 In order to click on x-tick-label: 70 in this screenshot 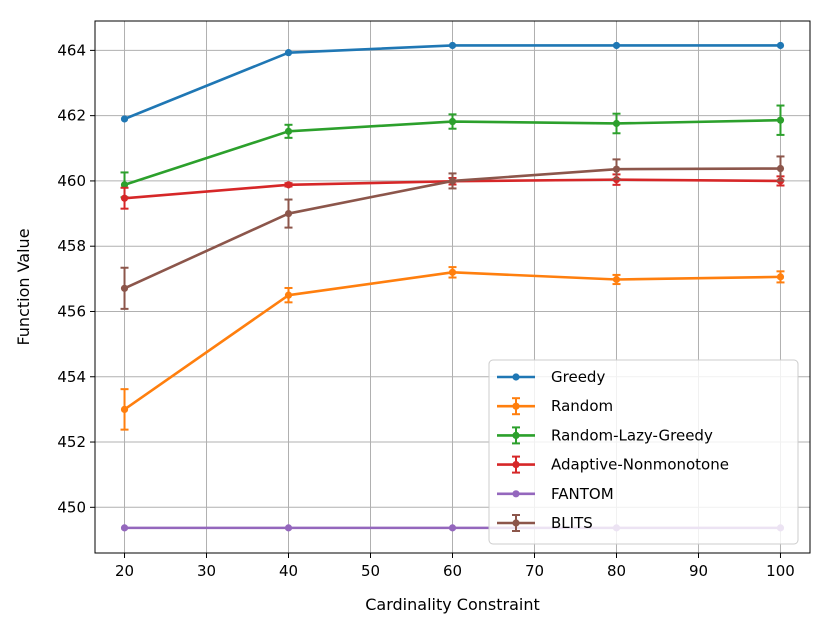, I will do `click(534, 571)`.